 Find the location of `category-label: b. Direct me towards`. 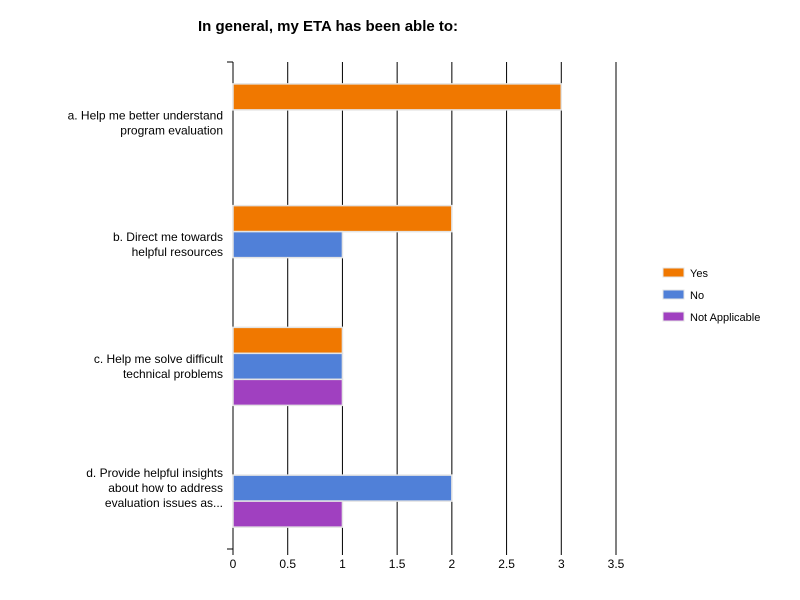

category-label: b. Direct me towards is located at coordinates (168, 237).